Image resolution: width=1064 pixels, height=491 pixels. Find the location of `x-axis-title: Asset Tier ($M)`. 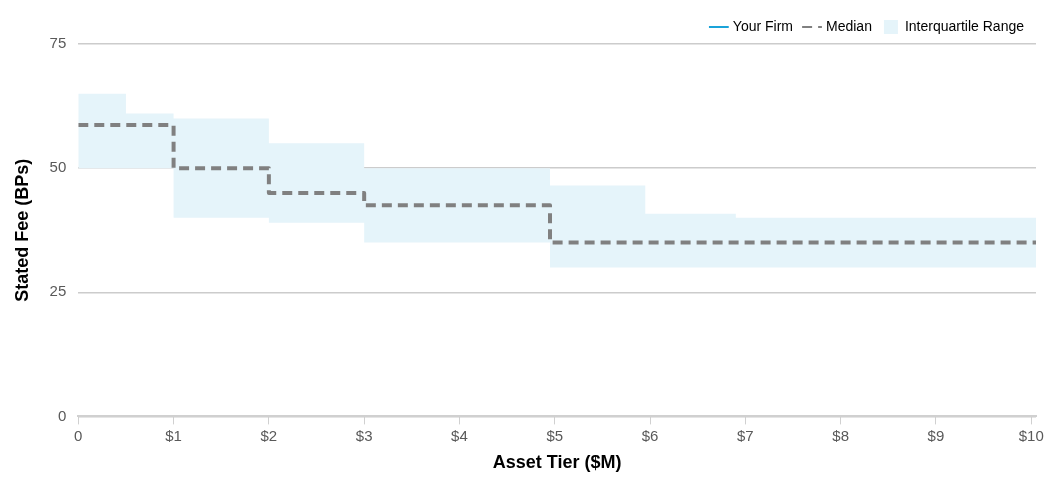

x-axis-title: Asset Tier ($M) is located at coordinates (557, 462).